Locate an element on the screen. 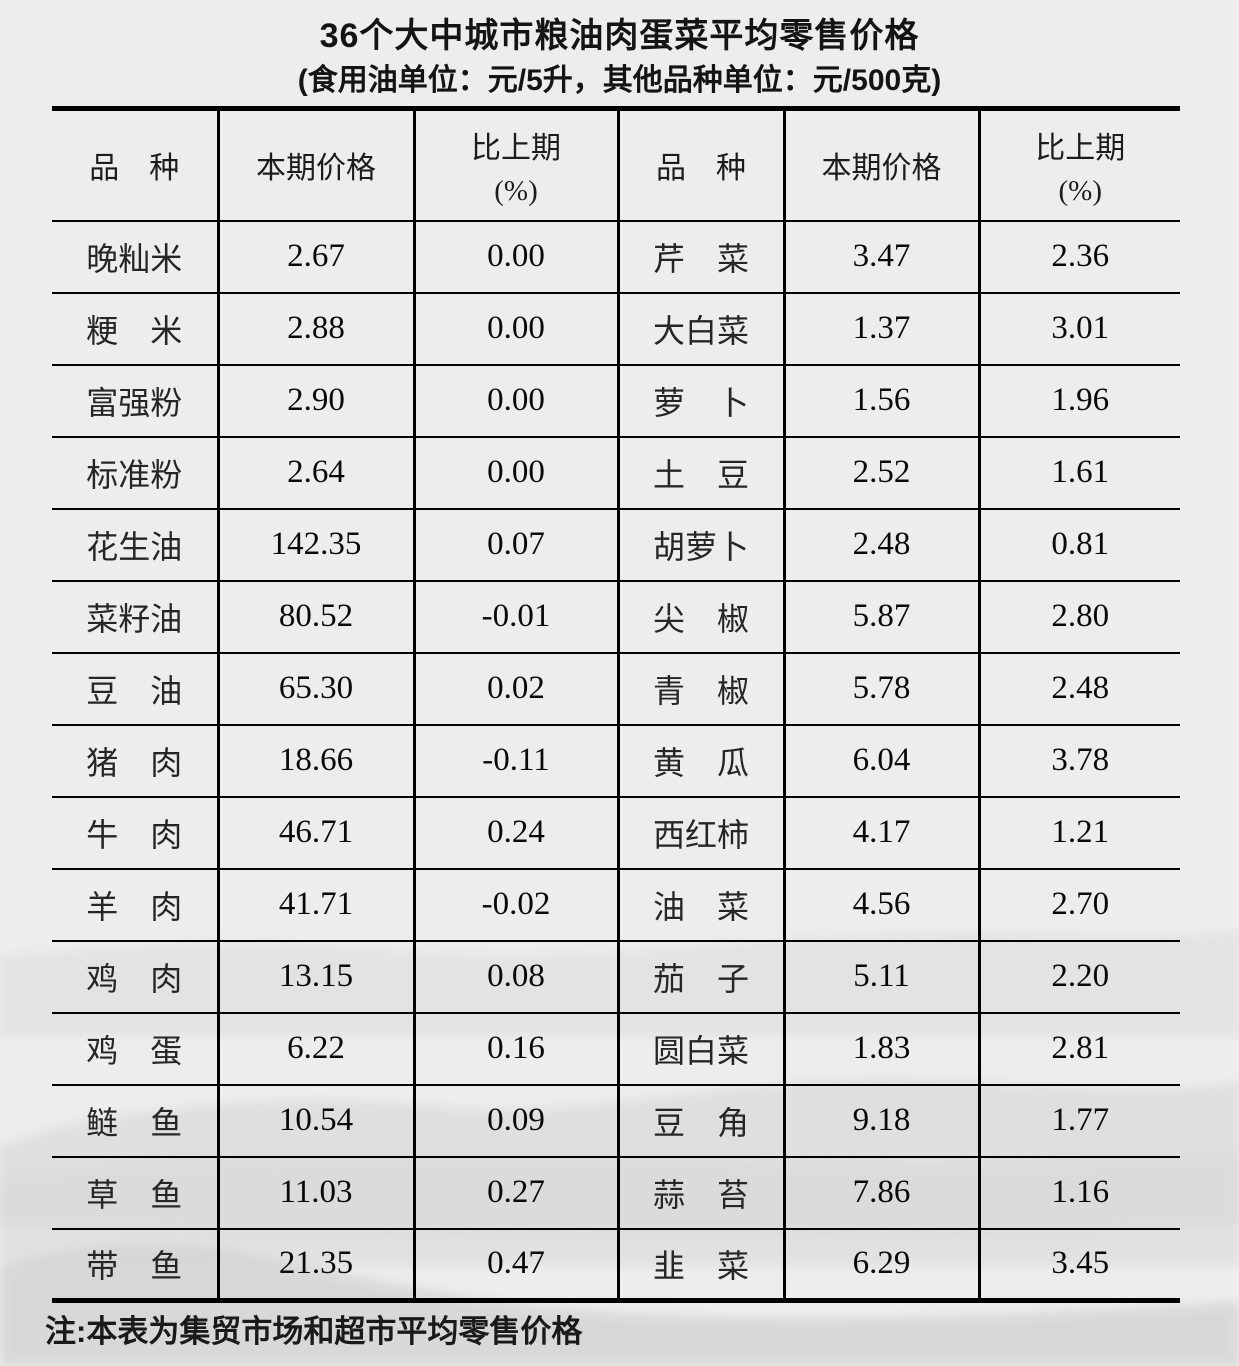 Image resolution: width=1239 pixels, height=1366 pixels. change-cell-left: 0.24 is located at coordinates (515, 833).